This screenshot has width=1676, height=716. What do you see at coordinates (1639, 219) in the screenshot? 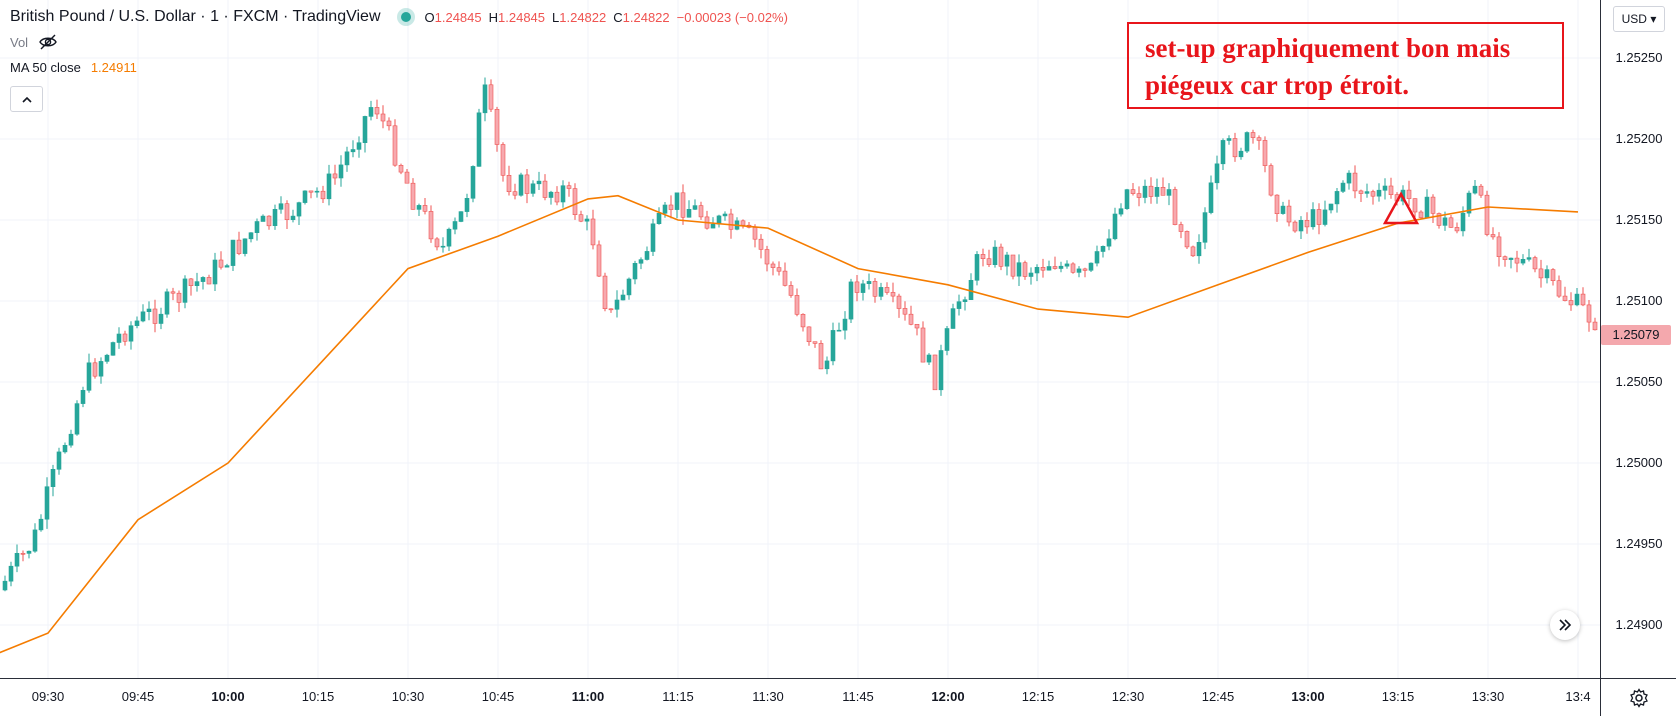
I see `price-tick-label: 1.25150` at bounding box center [1639, 219].